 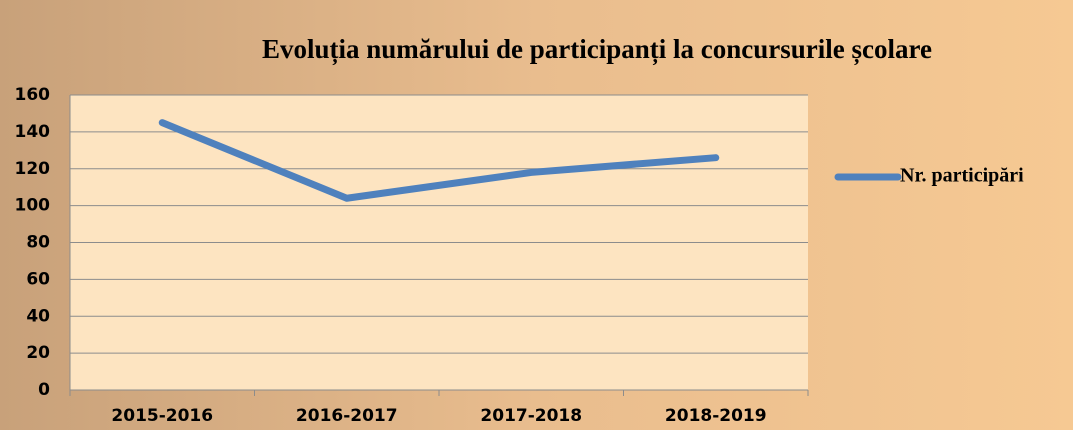 What do you see at coordinates (716, 416) in the screenshot?
I see `x-tick-label: 2018-2019` at bounding box center [716, 416].